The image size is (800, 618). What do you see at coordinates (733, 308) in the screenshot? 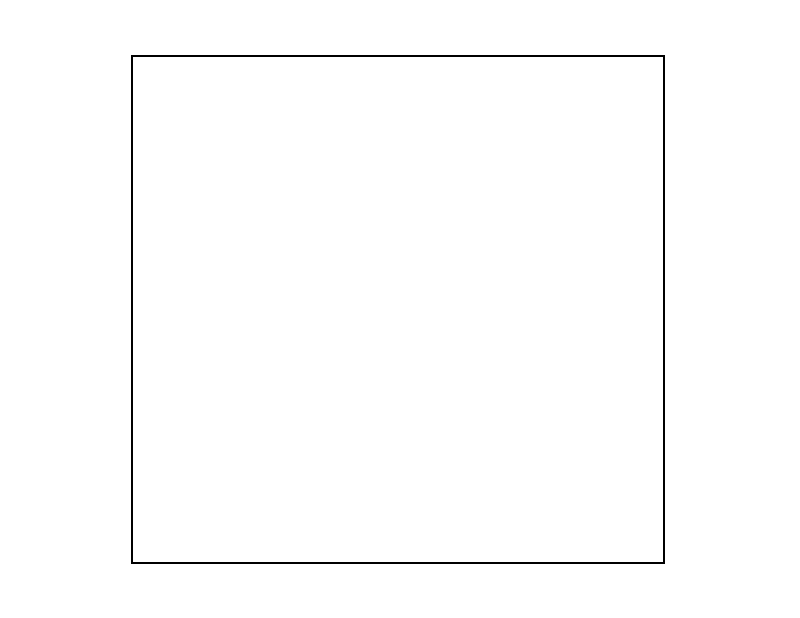
I see `colorbar` at bounding box center [733, 308].